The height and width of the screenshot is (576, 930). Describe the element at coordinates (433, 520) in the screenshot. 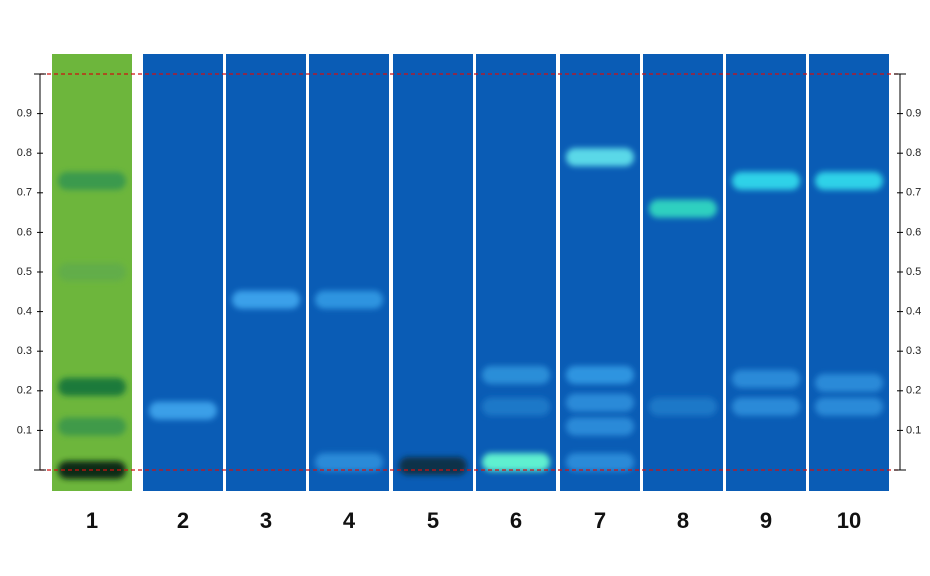

I see `lane-label: 5` at that location.